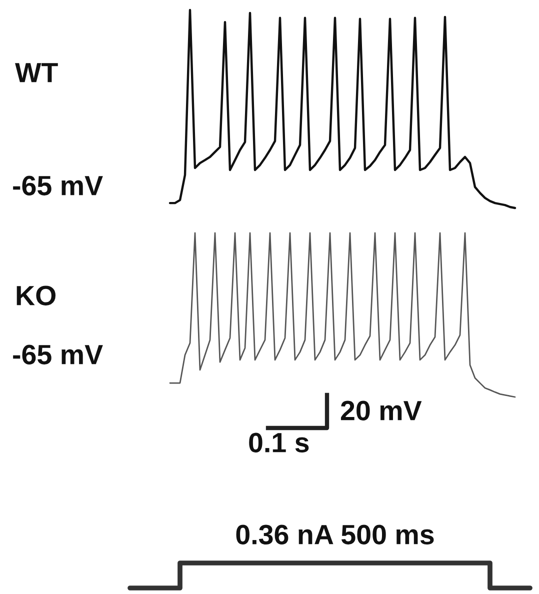 This screenshot has height=594, width=539. What do you see at coordinates (335, 534) in the screenshot?
I see `chart-title: 0.36 nA 500 ms` at bounding box center [335, 534].